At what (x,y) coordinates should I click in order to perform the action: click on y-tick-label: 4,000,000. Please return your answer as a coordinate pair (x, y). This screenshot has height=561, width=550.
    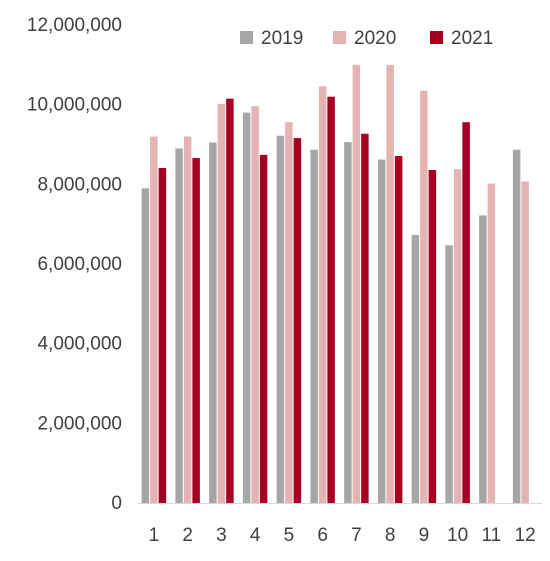
    Looking at the image, I should click on (79, 344).